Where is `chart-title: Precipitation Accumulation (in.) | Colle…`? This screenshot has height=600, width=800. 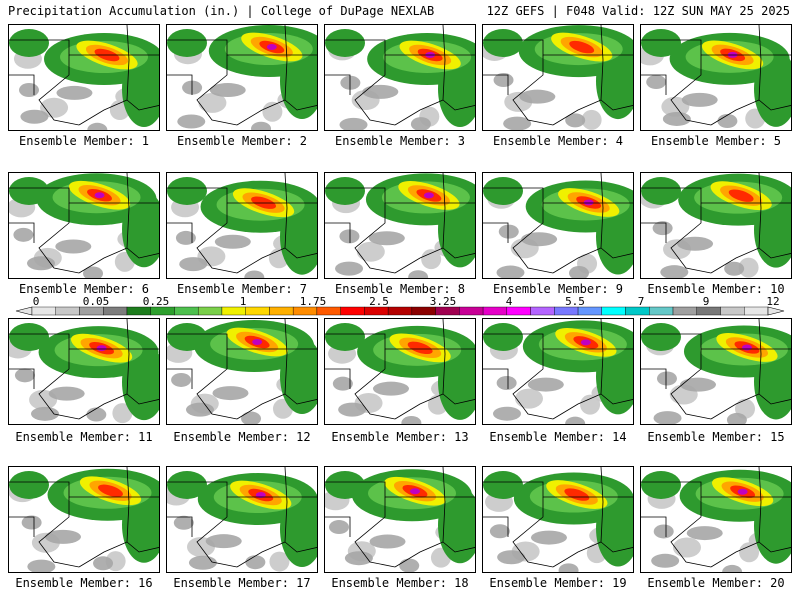 chart-title: Precipitation Accumulation (in.) | Colle… is located at coordinates (221, 11).